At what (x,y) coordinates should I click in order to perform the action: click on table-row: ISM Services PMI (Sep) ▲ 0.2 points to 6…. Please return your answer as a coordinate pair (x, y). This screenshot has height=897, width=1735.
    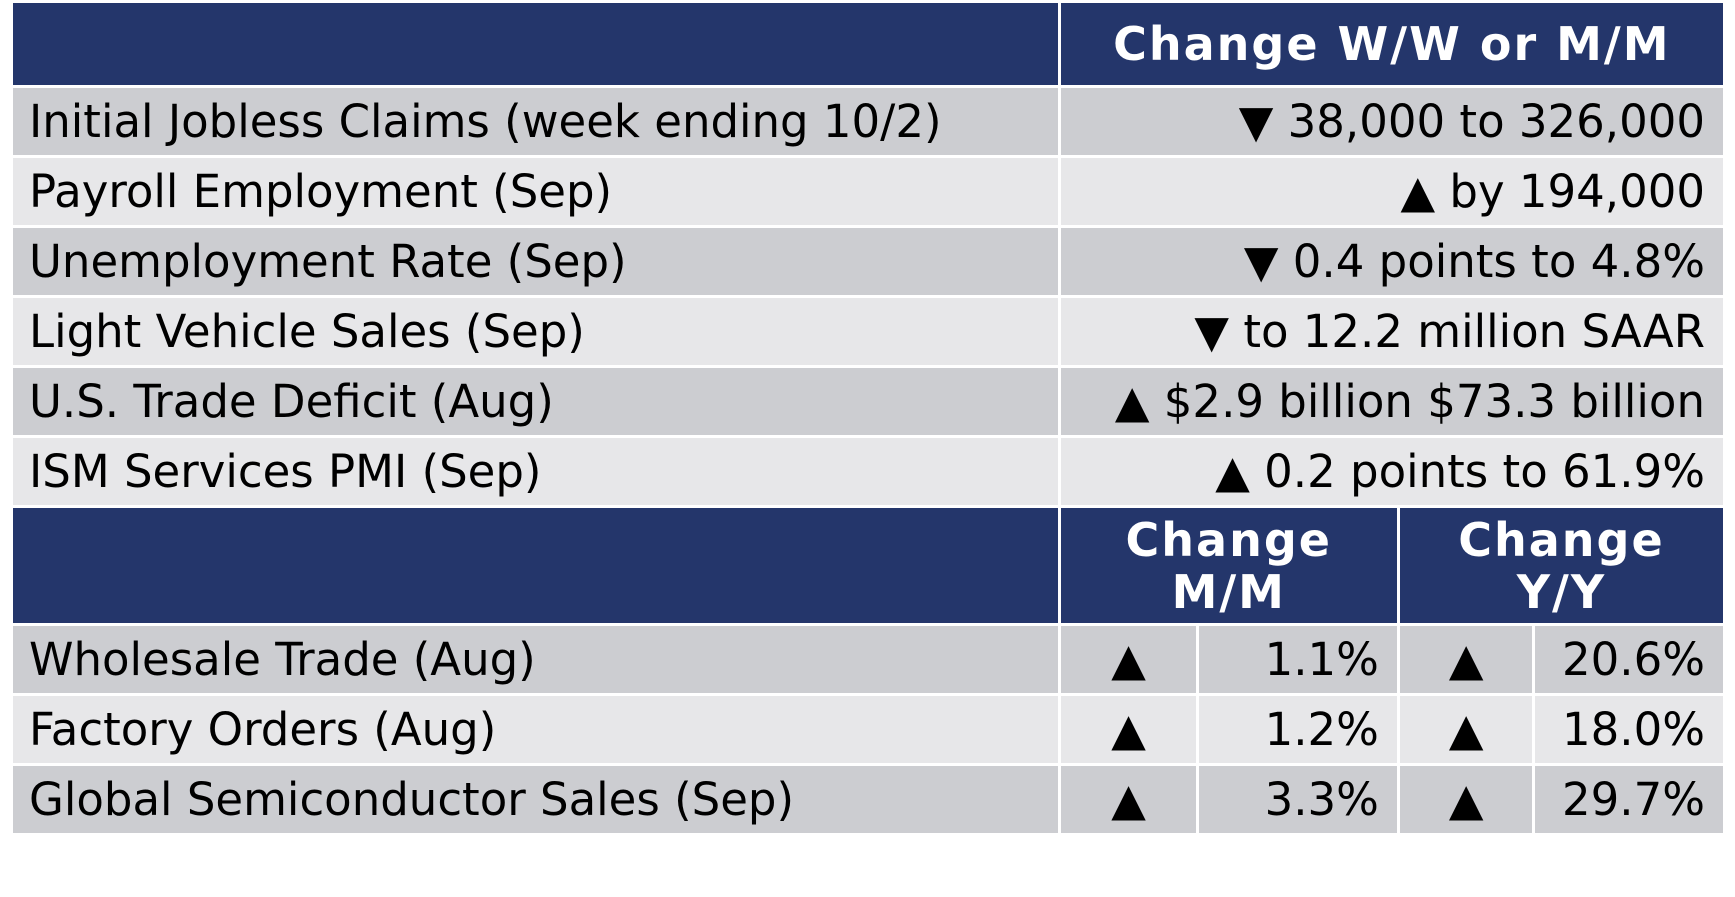
    Looking at the image, I should click on (868, 471).